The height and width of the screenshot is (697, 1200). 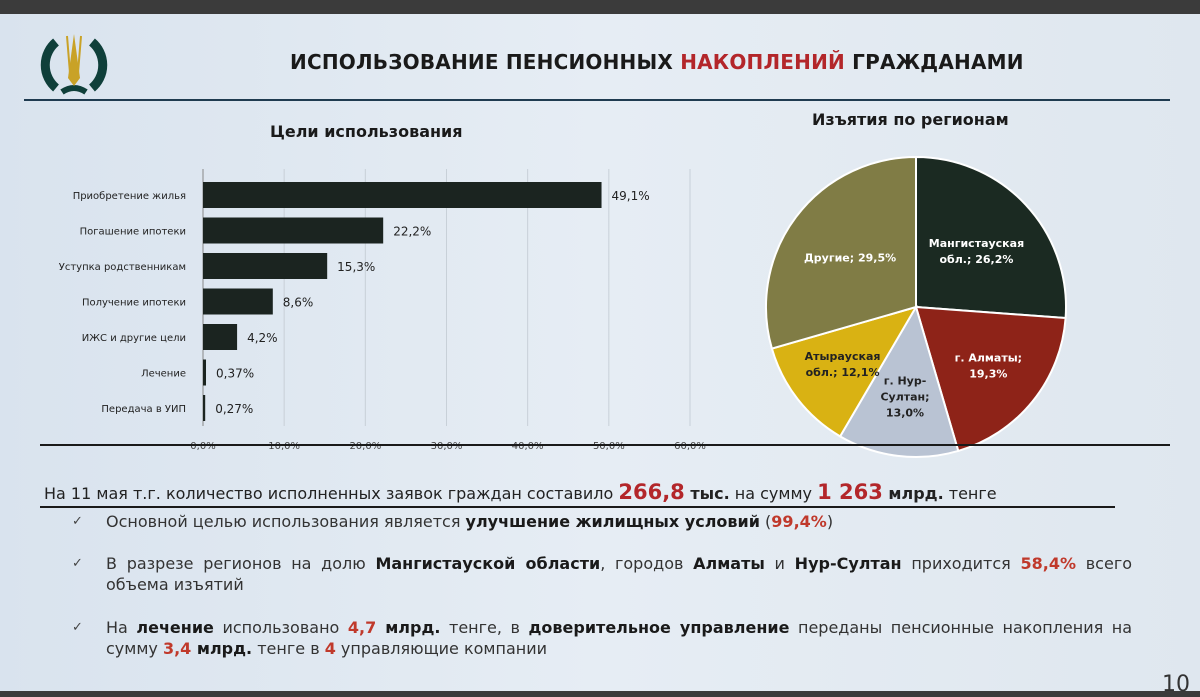 I want to click on text-segment: использовано, so click(x=280, y=627).